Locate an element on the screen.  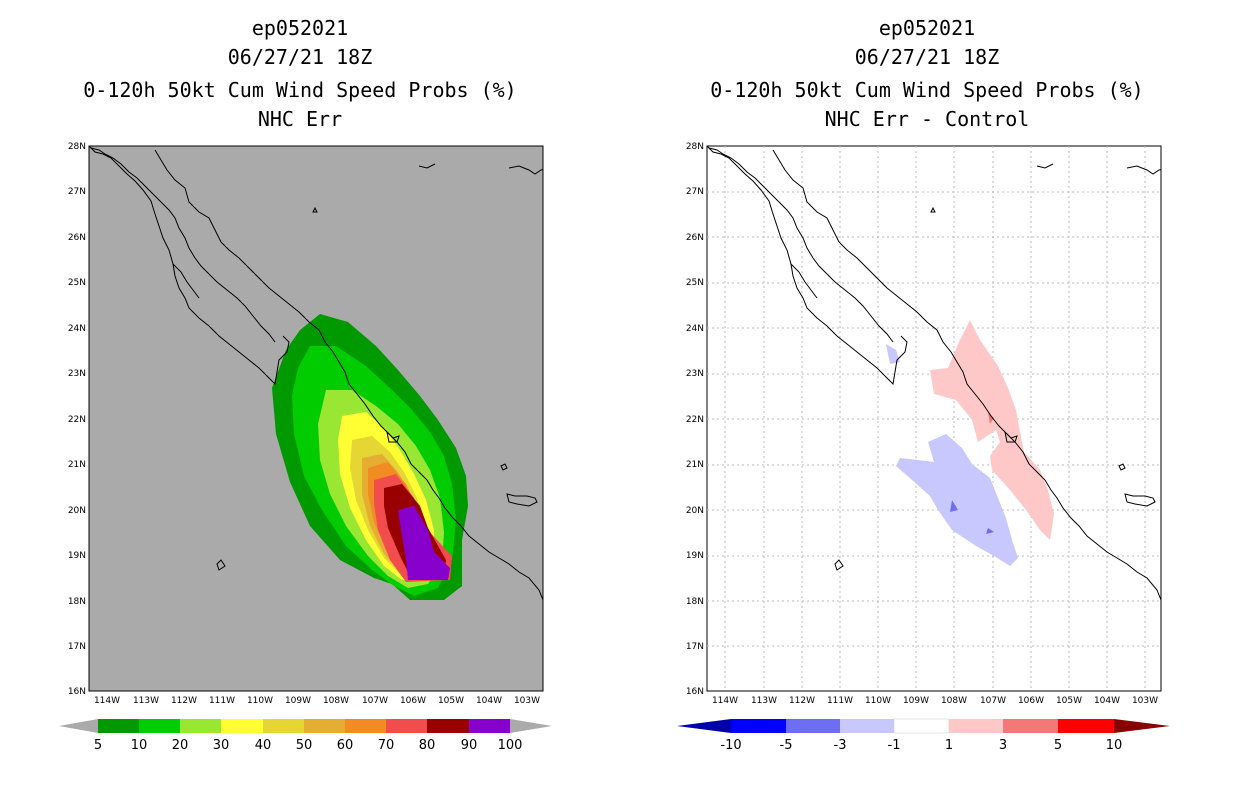
left-lon-109w: 109W is located at coordinates (298, 701).